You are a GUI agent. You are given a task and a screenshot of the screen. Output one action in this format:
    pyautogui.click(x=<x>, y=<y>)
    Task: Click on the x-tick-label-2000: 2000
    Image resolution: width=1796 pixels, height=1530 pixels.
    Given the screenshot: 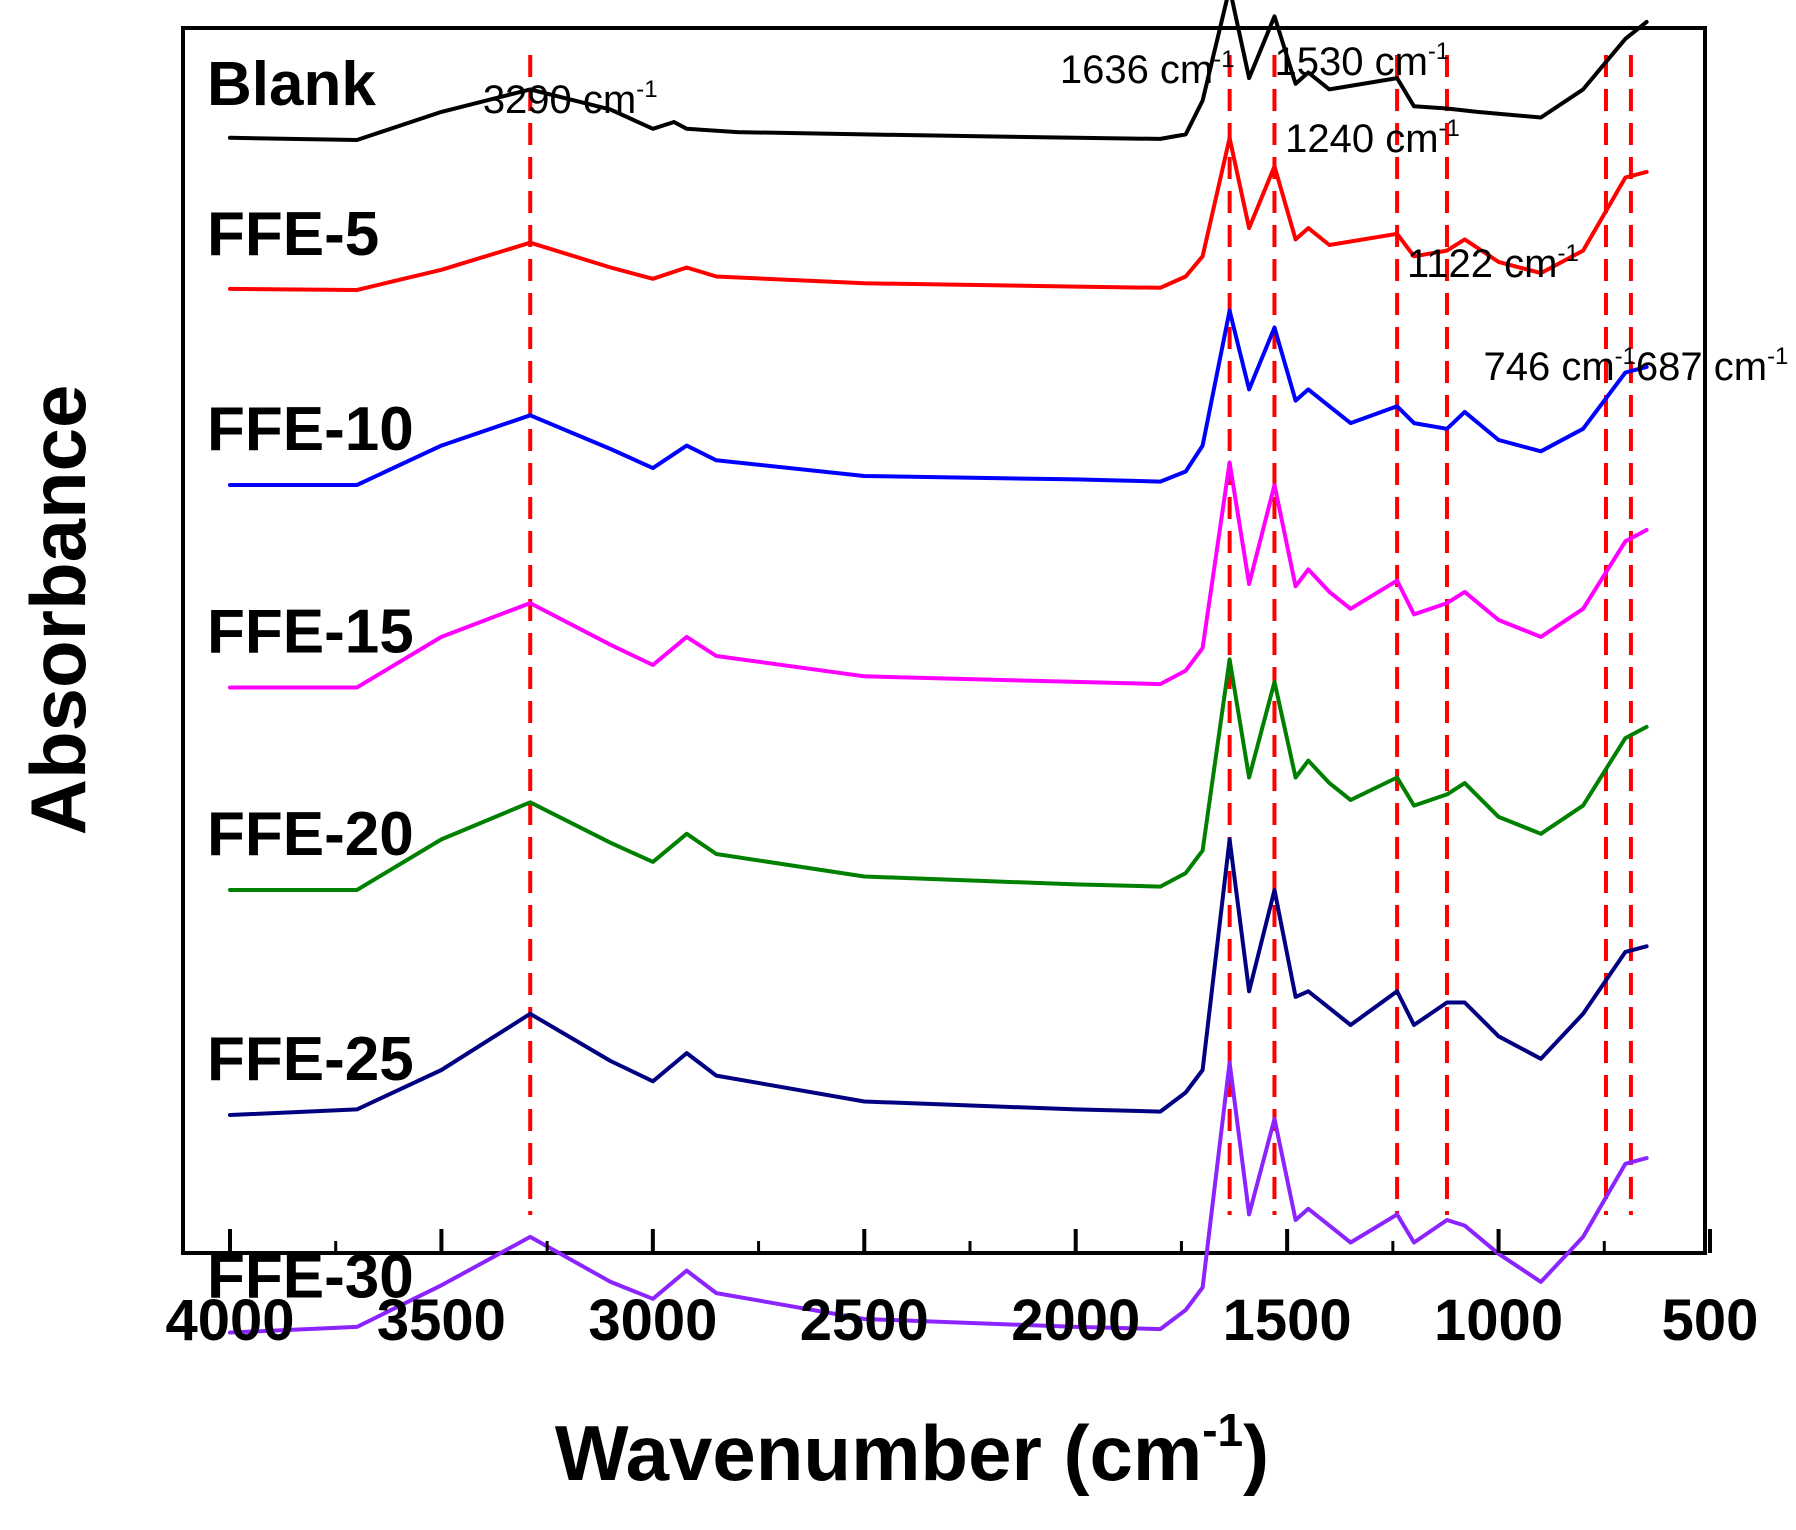 What is the action you would take?
    pyautogui.click(x=1075, y=1320)
    